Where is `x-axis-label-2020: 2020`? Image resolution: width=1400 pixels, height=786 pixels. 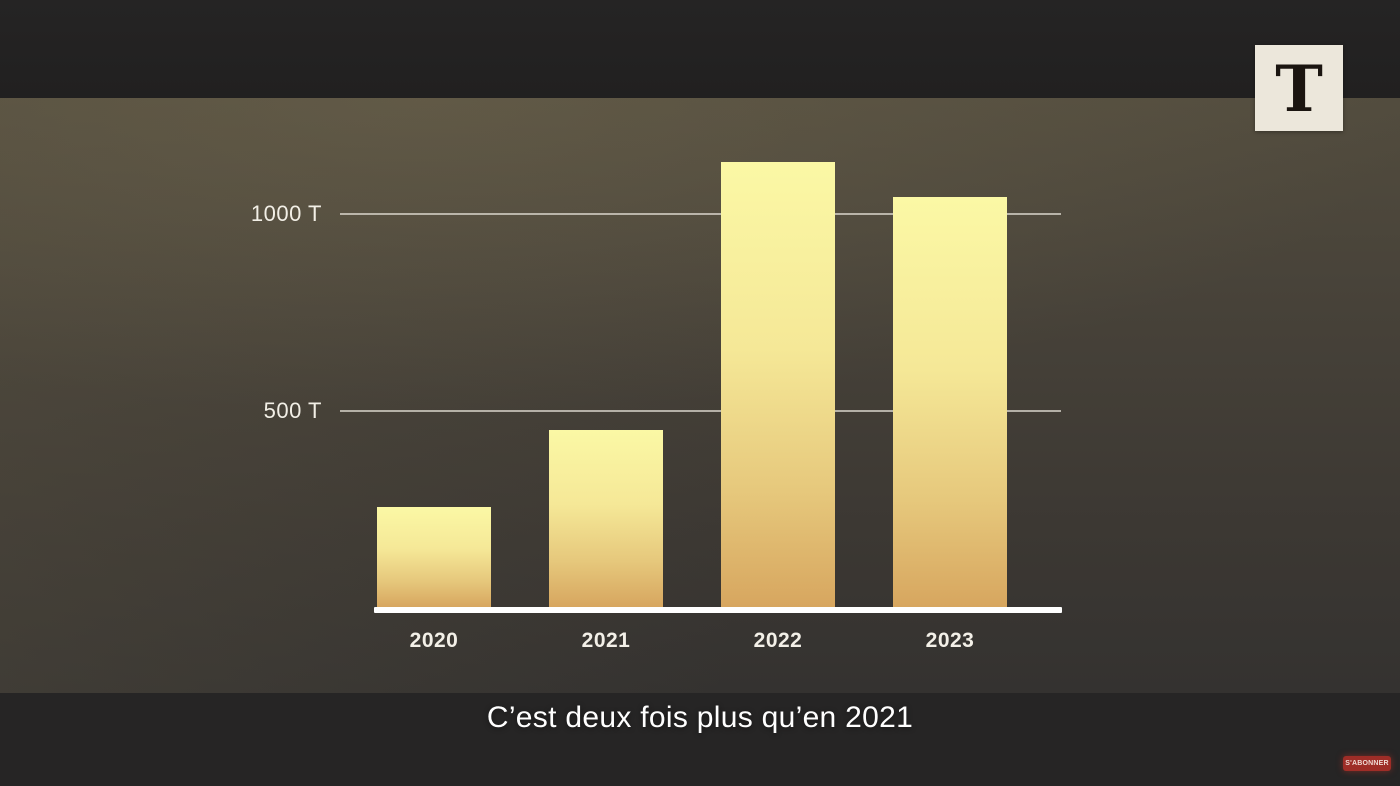
x-axis-label-2020: 2020 is located at coordinates (434, 640).